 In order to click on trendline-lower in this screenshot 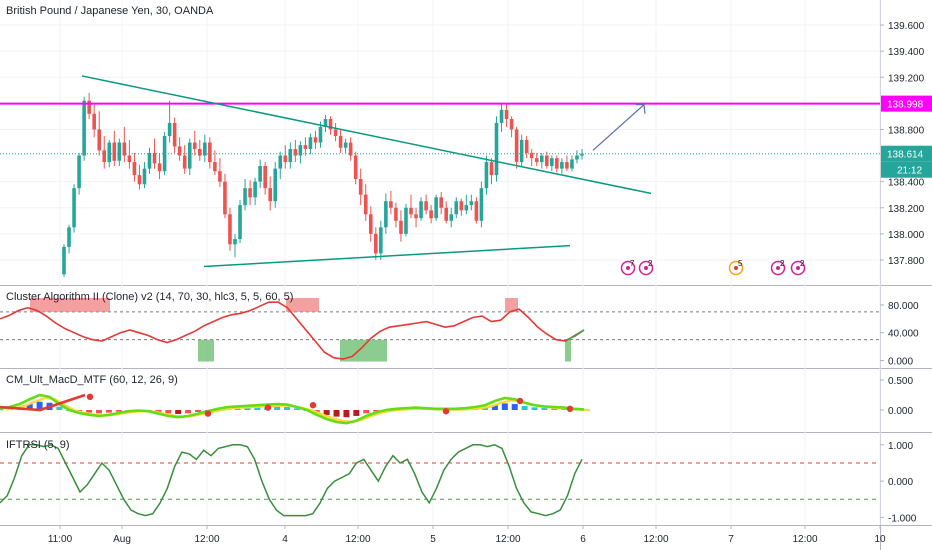, I will do `click(387, 256)`.